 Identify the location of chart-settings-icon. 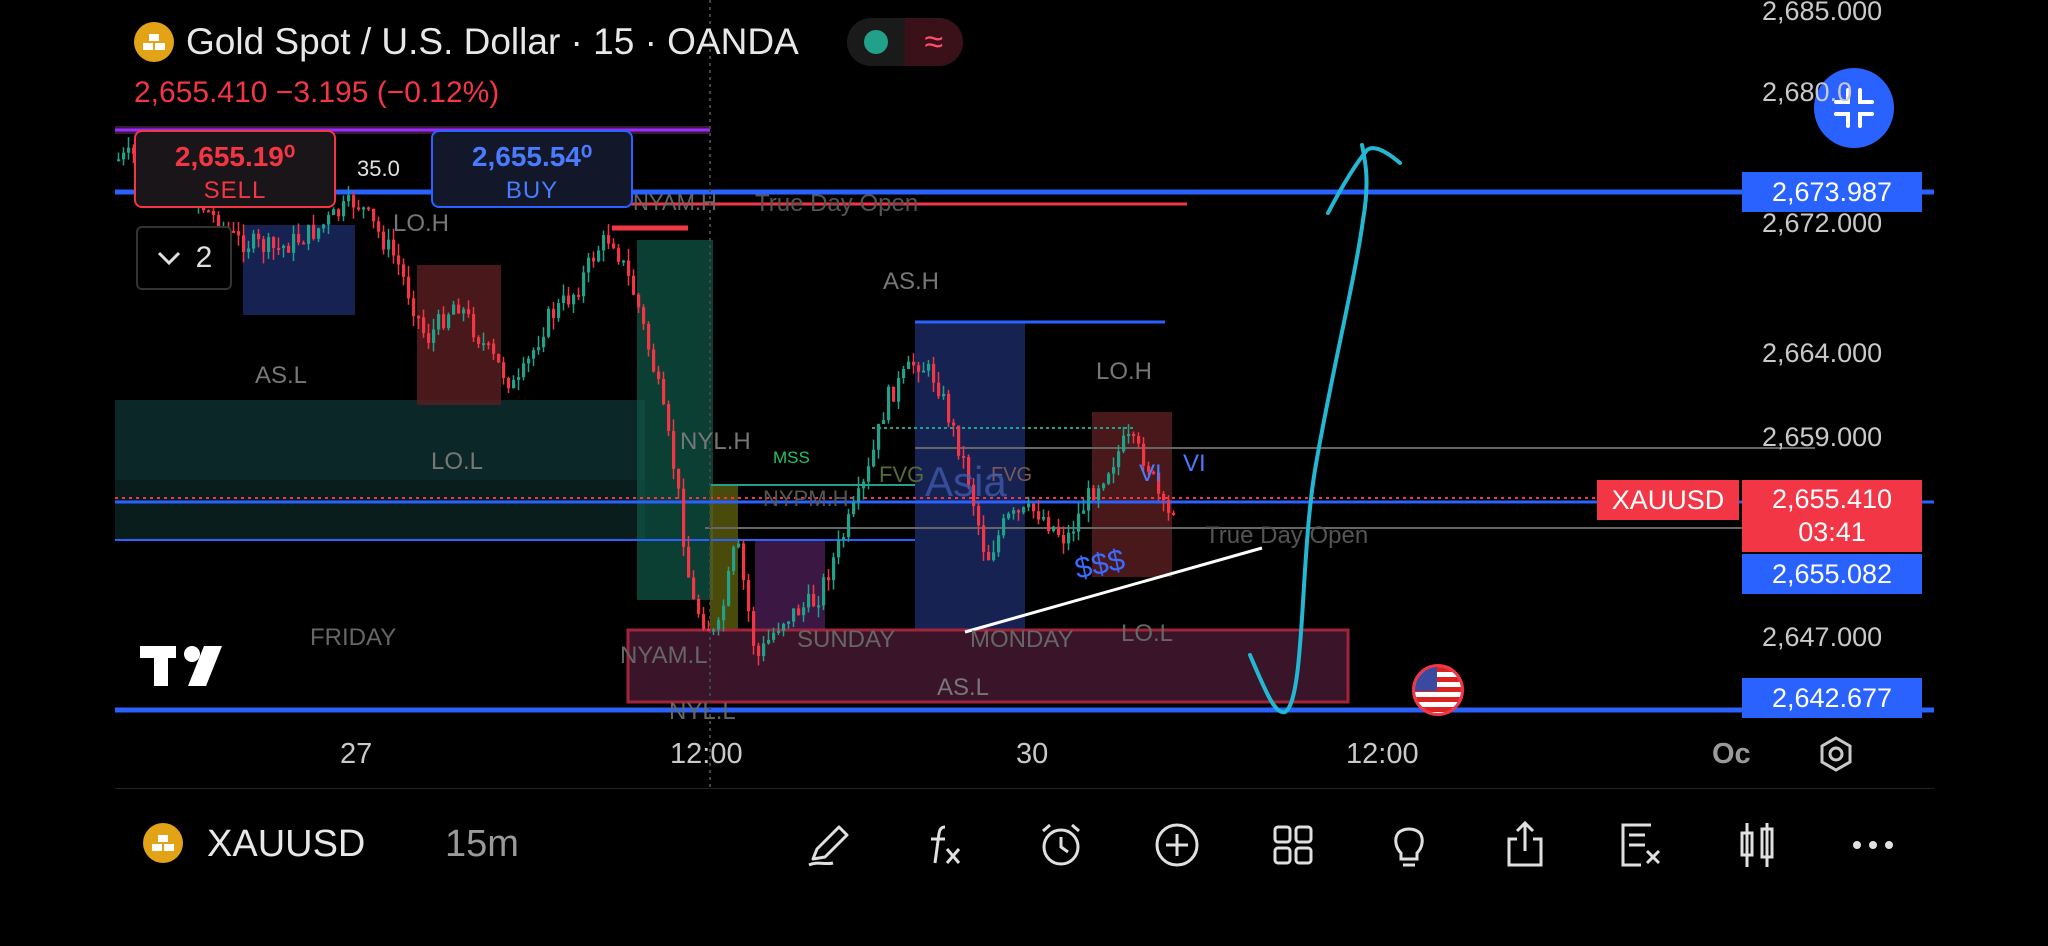
(1836, 754).